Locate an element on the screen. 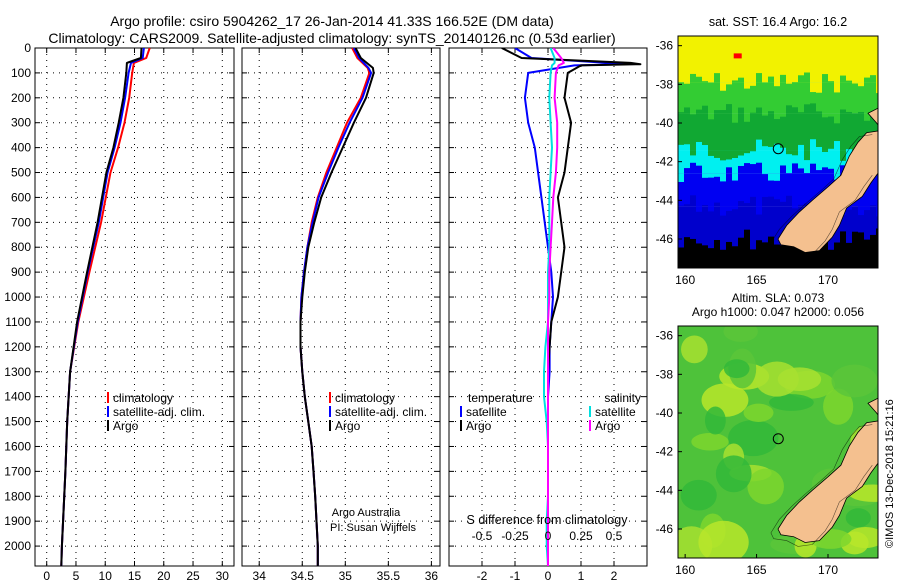 This screenshot has height=580, width=900. y-tick-label-15: 1500 is located at coordinates (17, 422).